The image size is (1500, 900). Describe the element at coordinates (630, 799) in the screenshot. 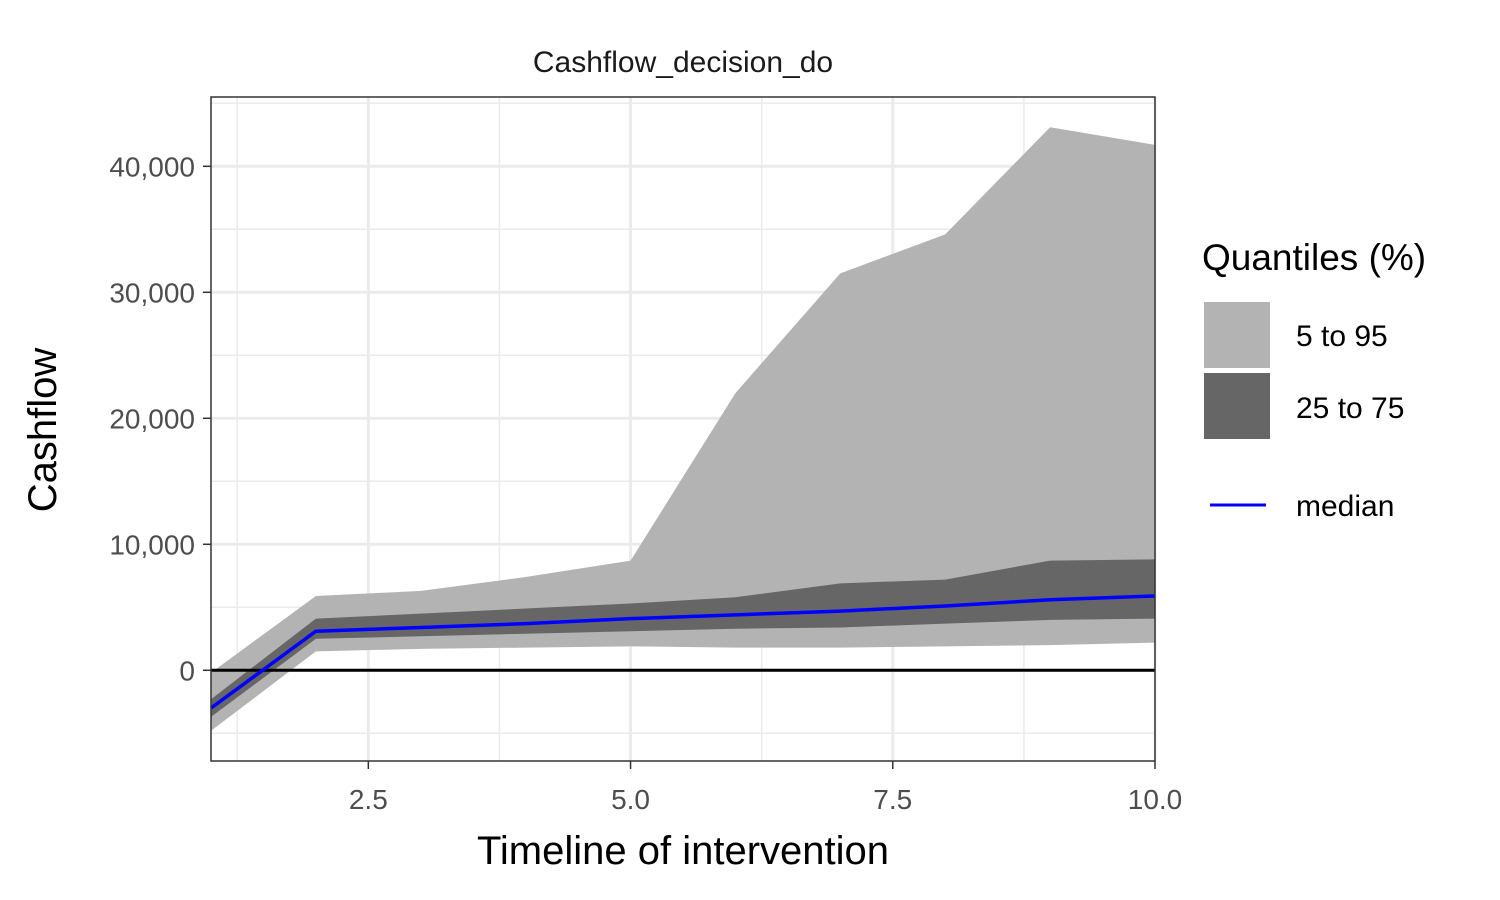

I see `x-tick-label: 5.0` at that location.